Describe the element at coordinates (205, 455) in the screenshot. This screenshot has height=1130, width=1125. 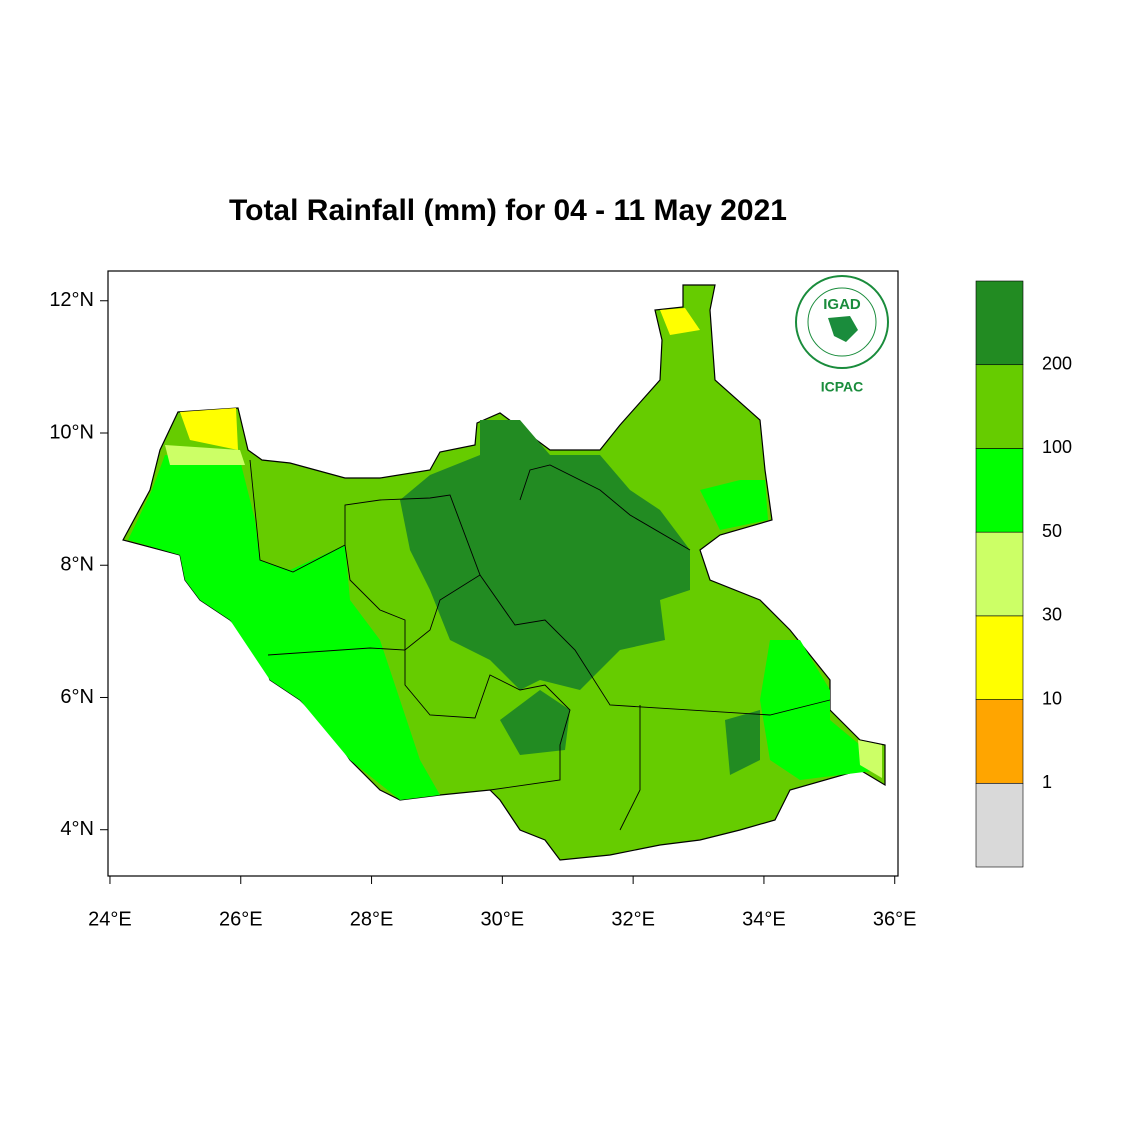
I see `moderate-zone-north` at that location.